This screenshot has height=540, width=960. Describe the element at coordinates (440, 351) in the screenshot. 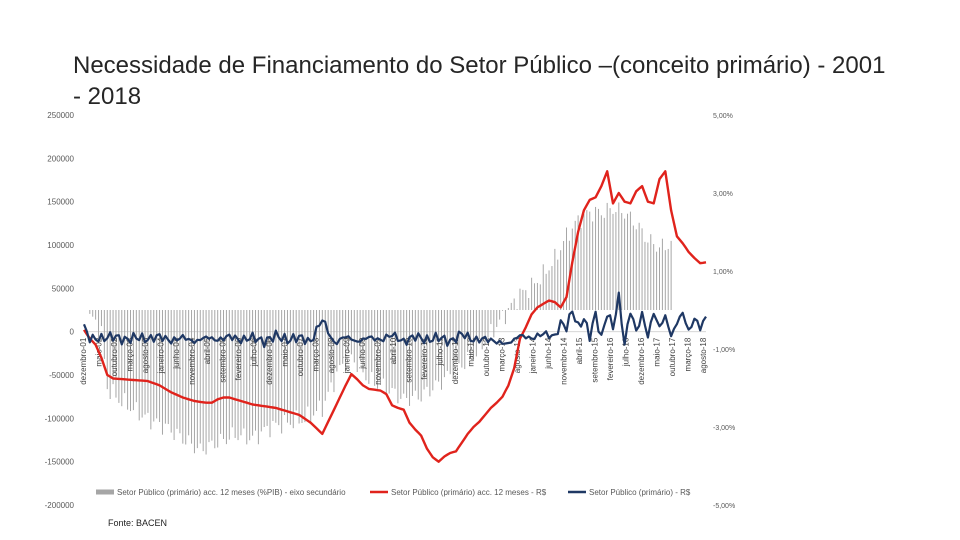

I see `x-tick-label: julho-11` at that location.